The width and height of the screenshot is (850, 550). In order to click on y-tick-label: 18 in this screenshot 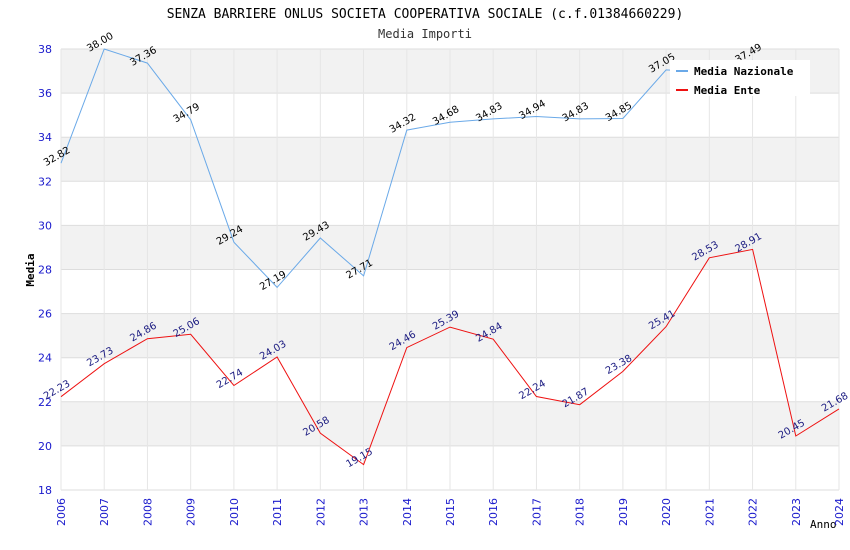, I will do `click(45, 490)`.